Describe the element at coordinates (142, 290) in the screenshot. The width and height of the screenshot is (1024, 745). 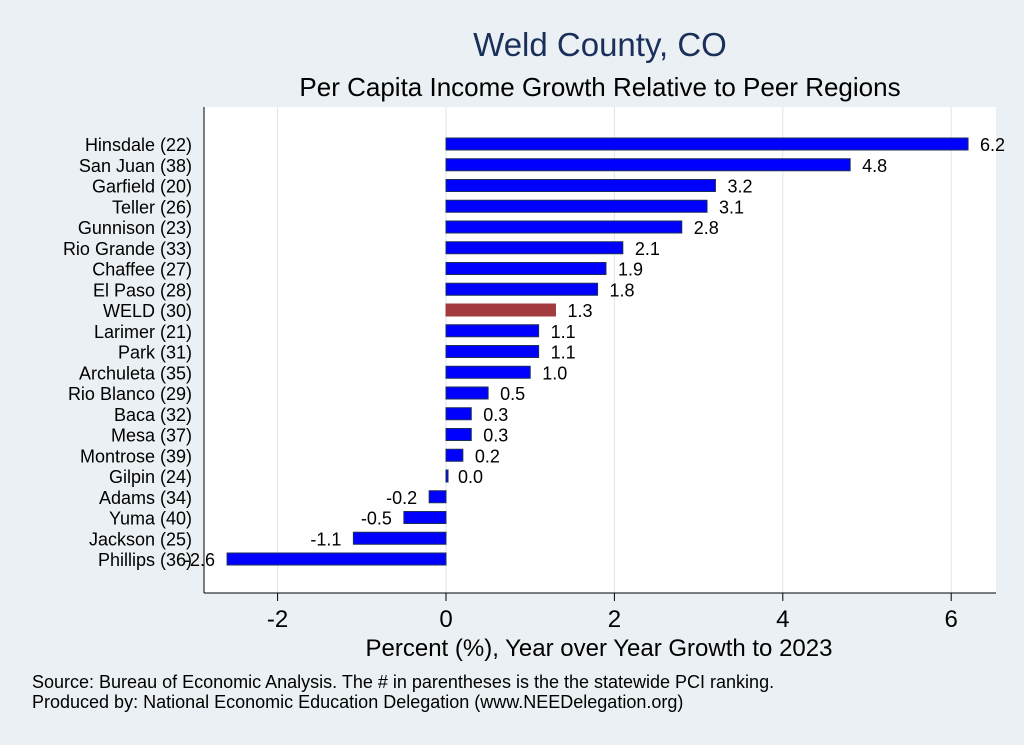
I see `category-label: El Paso (28)` at that location.